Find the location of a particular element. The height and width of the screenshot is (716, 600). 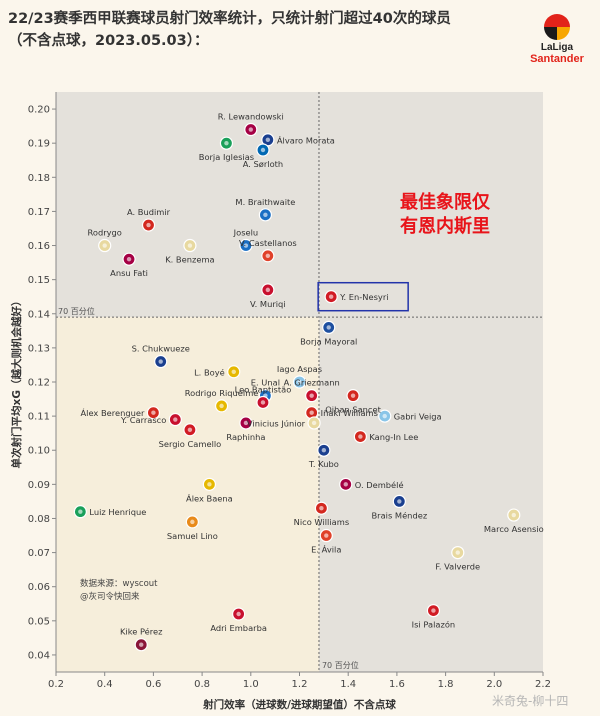

player-label: M. Braithwaite is located at coordinates (265, 202).